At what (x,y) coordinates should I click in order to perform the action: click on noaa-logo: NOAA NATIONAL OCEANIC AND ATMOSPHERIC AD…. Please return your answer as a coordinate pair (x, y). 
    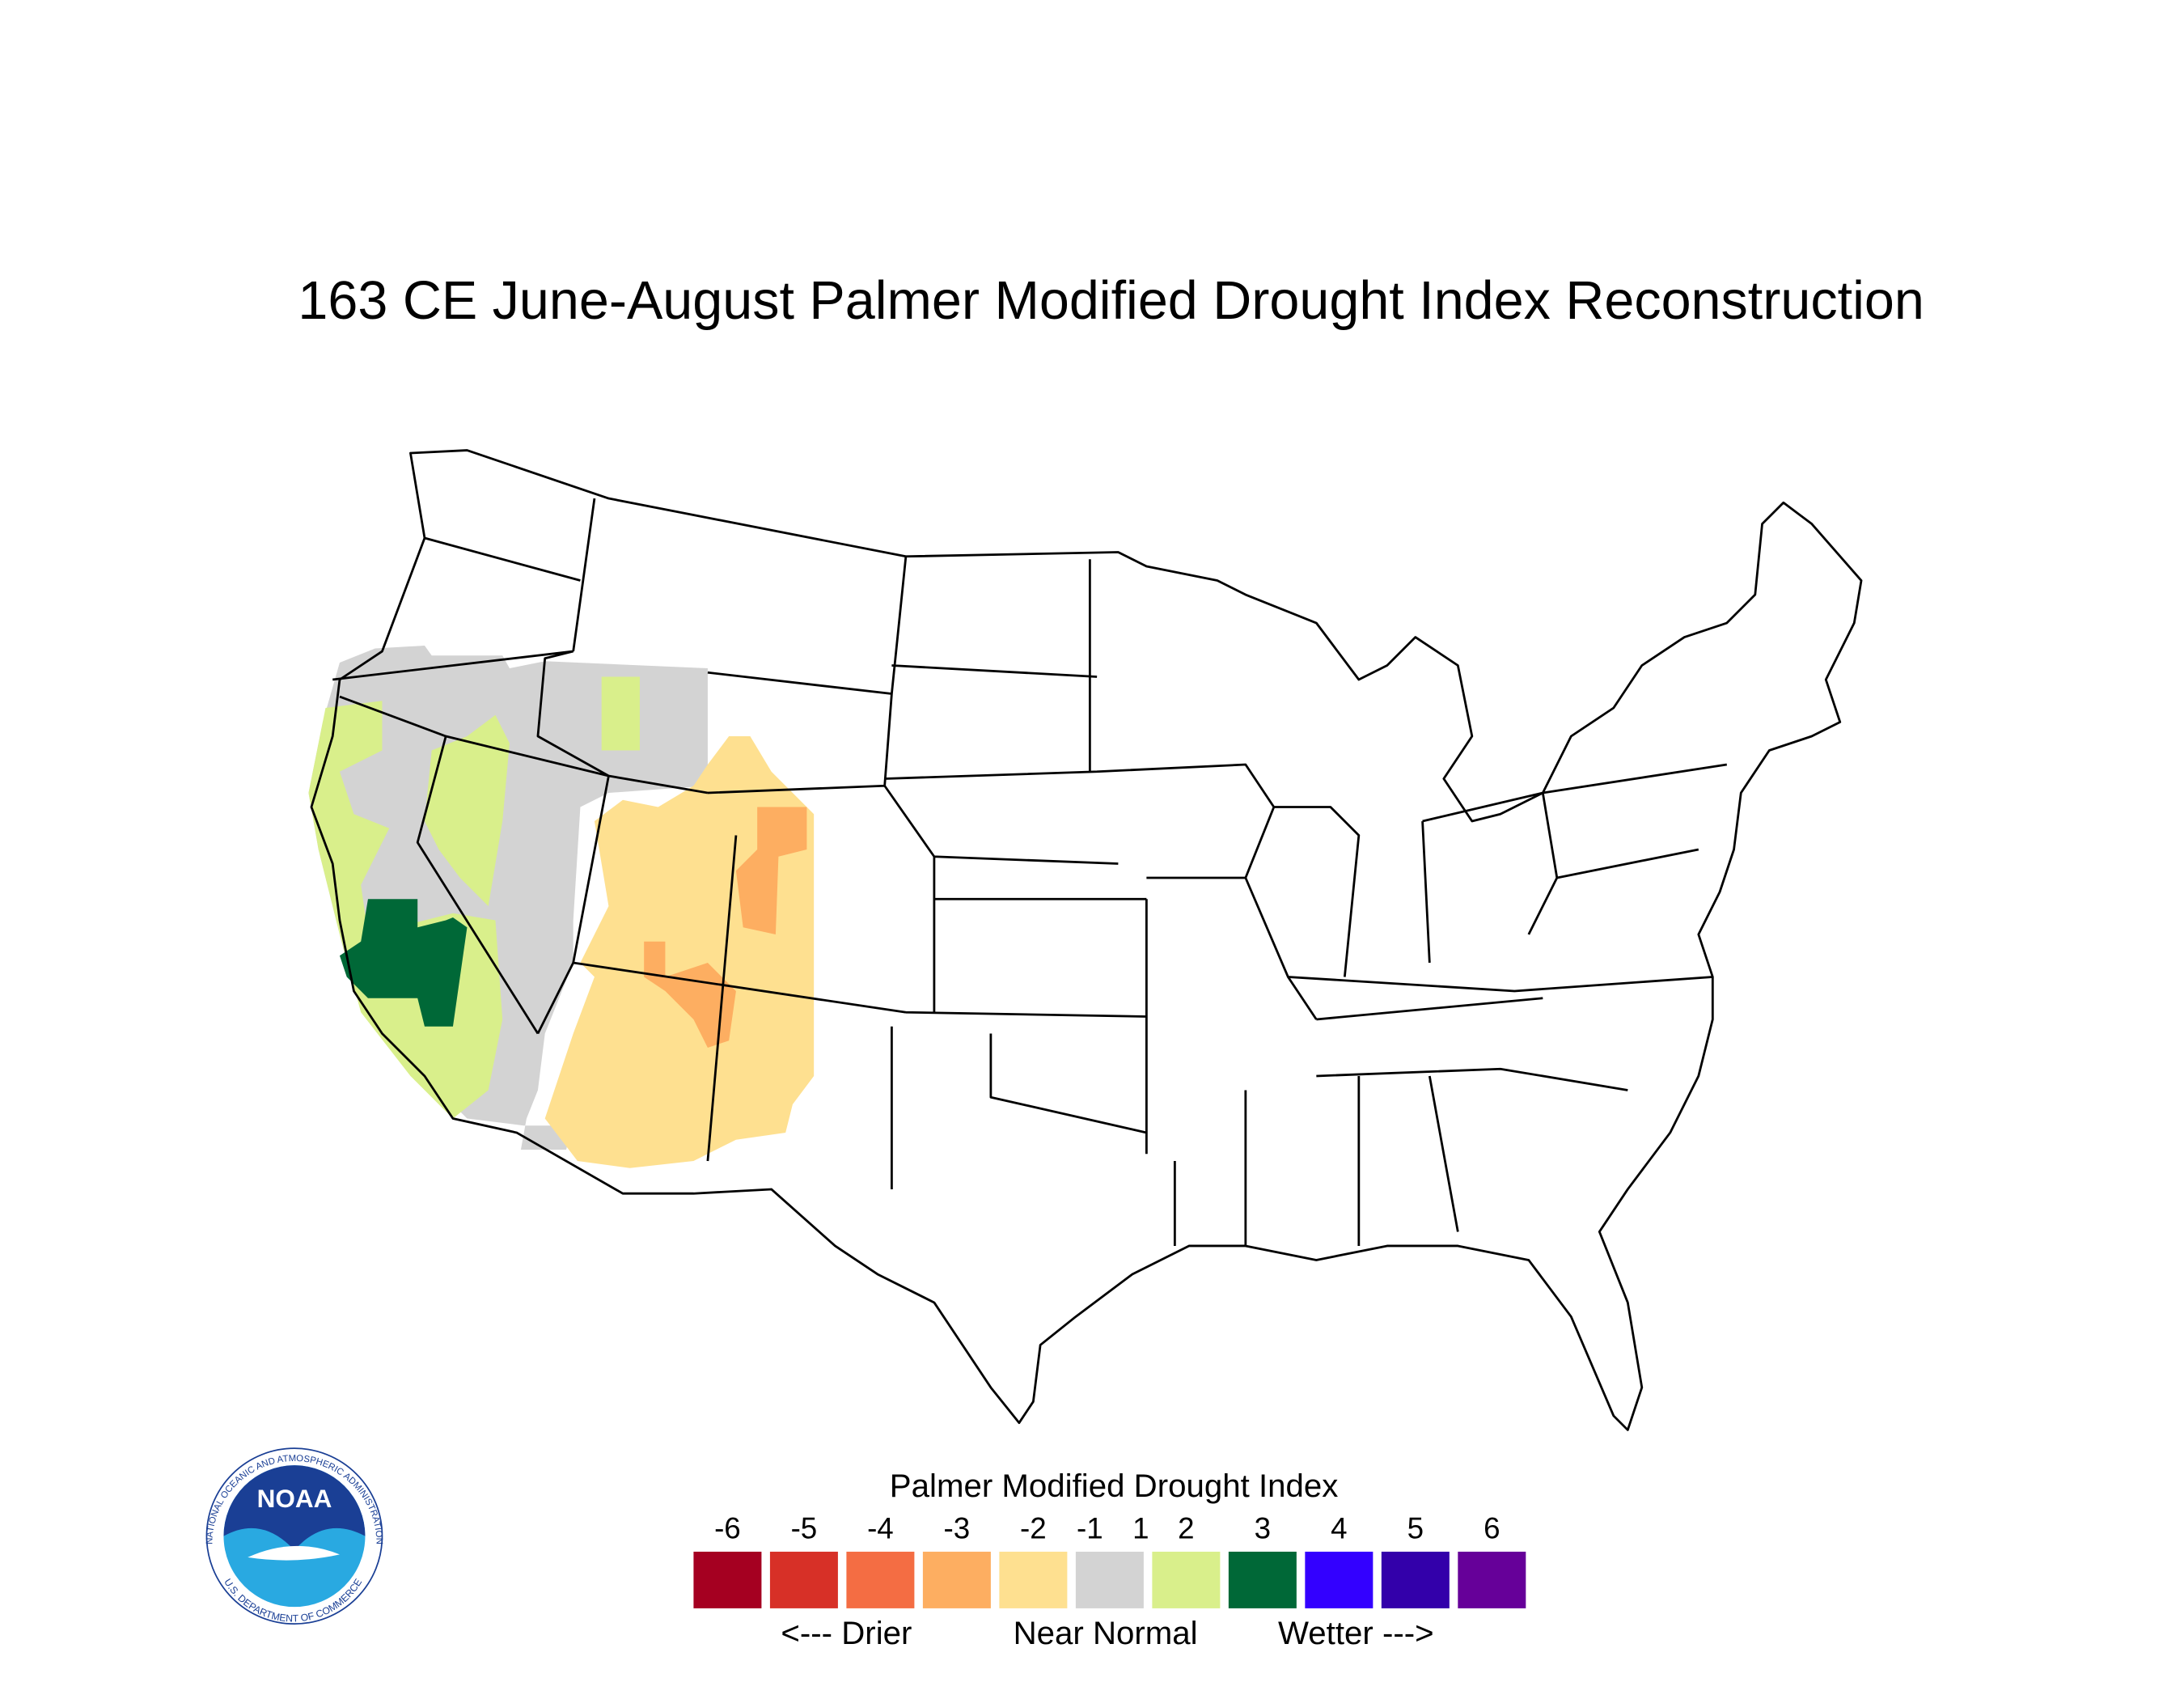
    Looking at the image, I should click on (294, 1536).